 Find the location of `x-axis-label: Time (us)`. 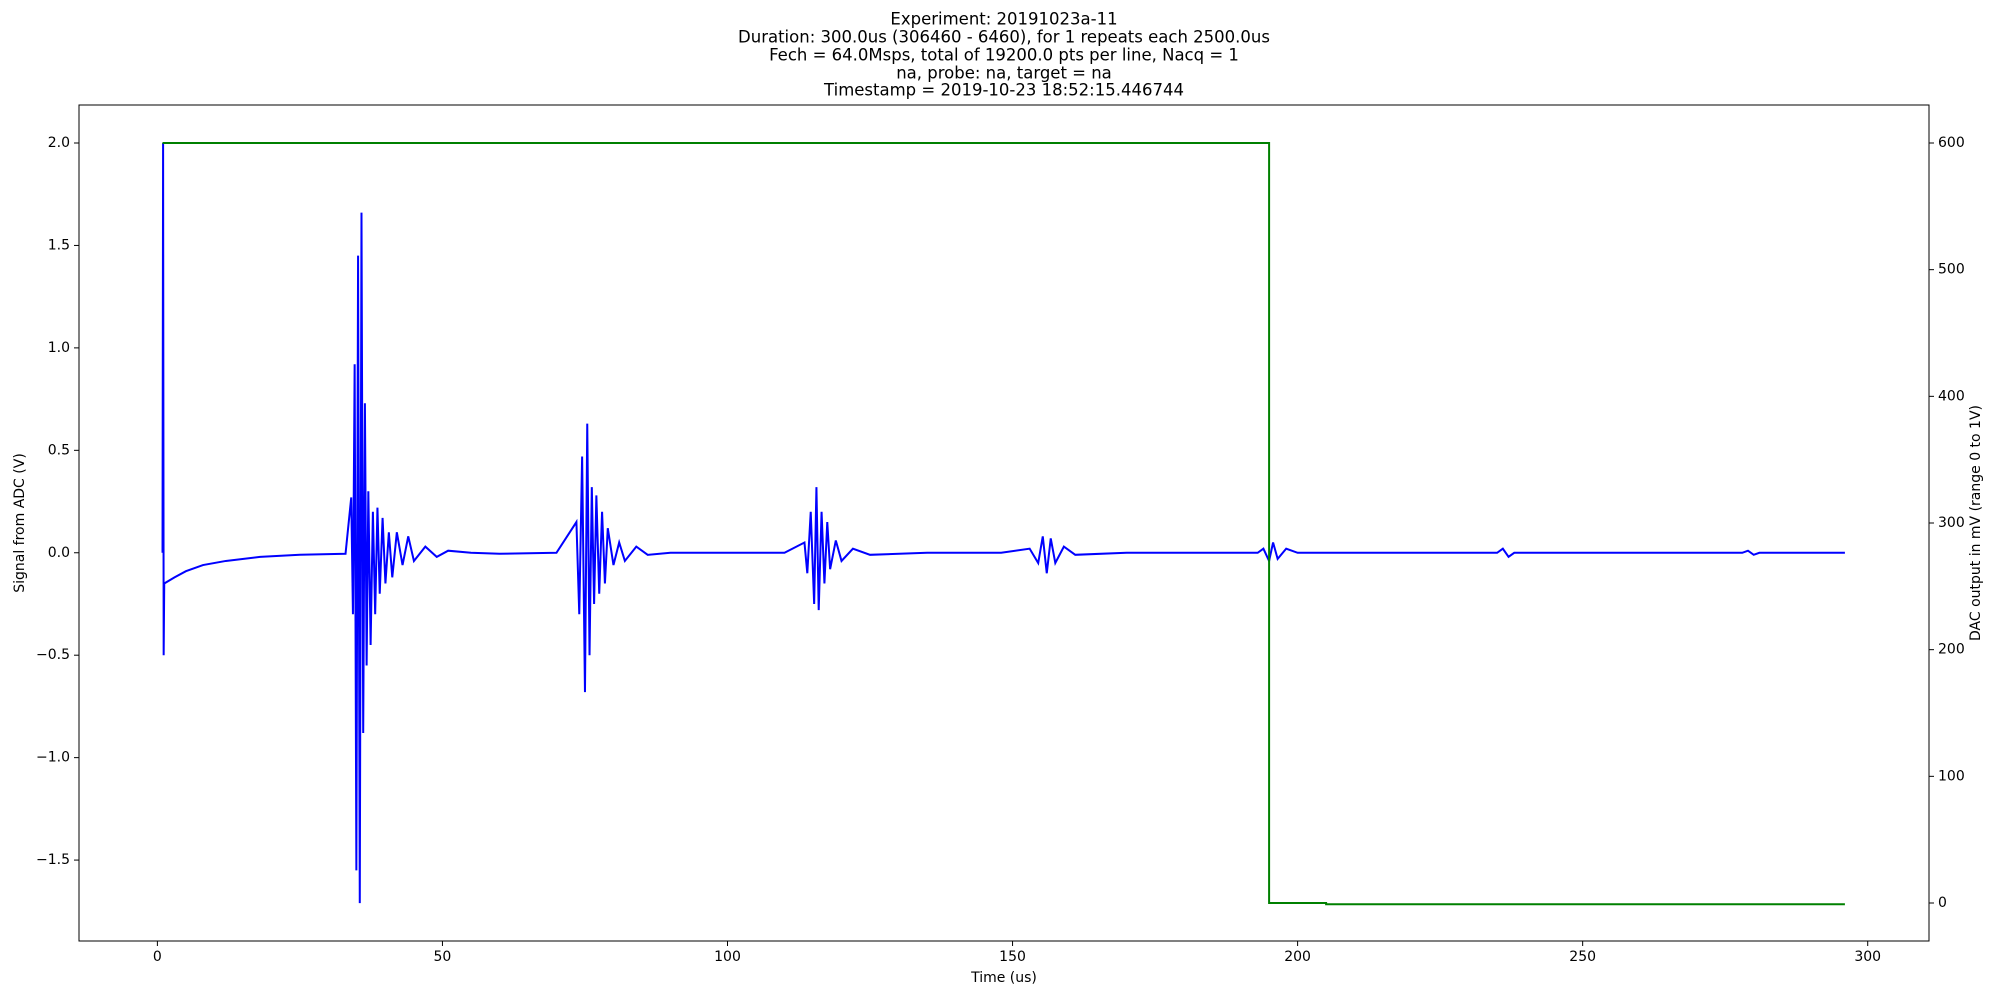

x-axis-label: Time (us) is located at coordinates (1003, 978).